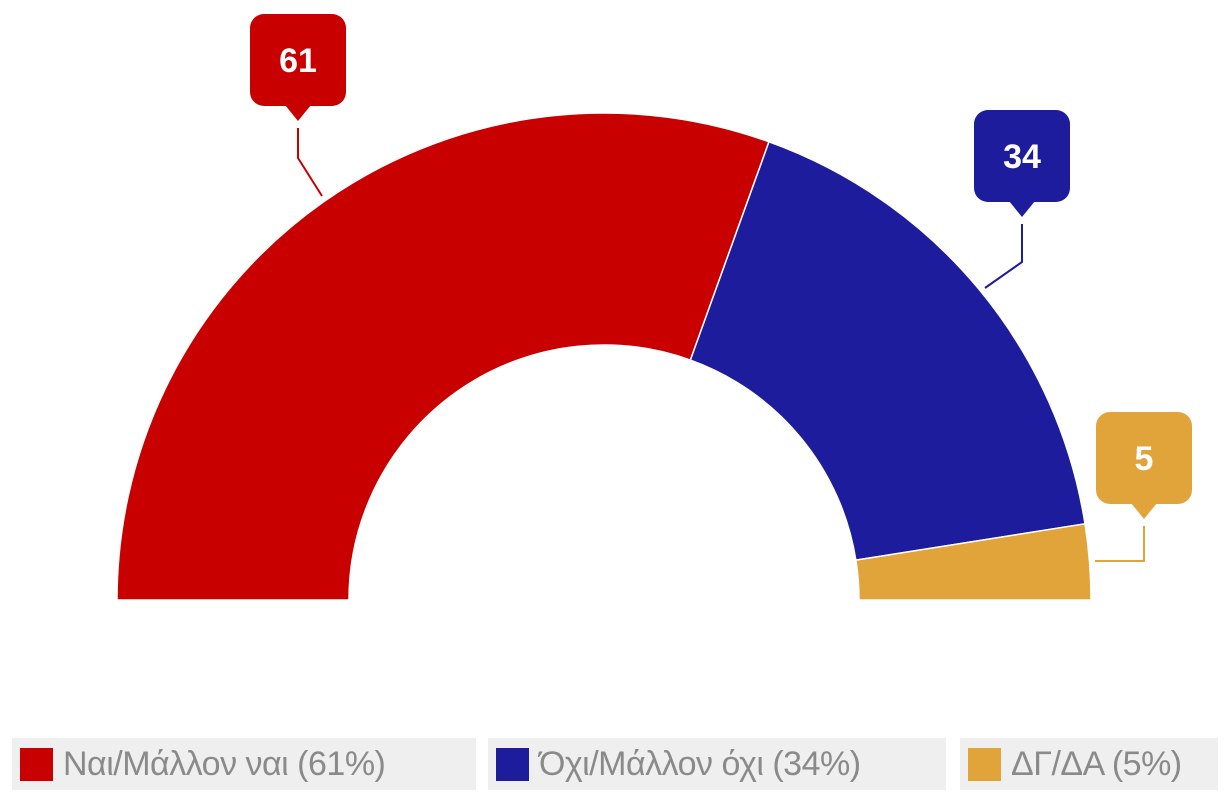  Describe the element at coordinates (1144, 511) in the screenshot. I see `callout-pointer-dk` at that location.